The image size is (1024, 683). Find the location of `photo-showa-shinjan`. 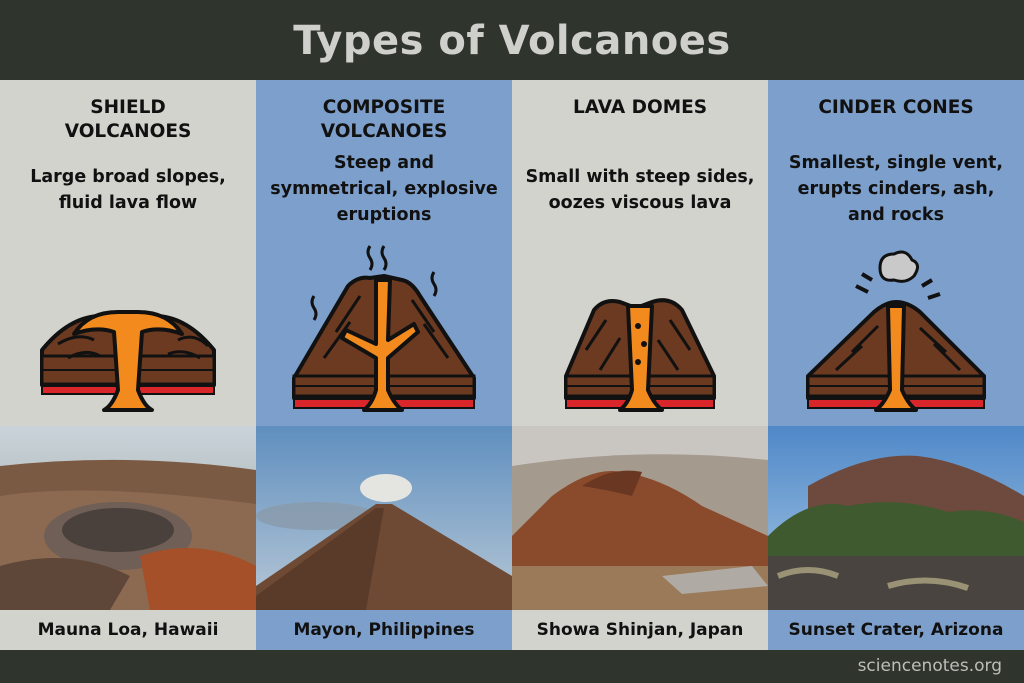

photo-showa-shinjan is located at coordinates (640, 518).